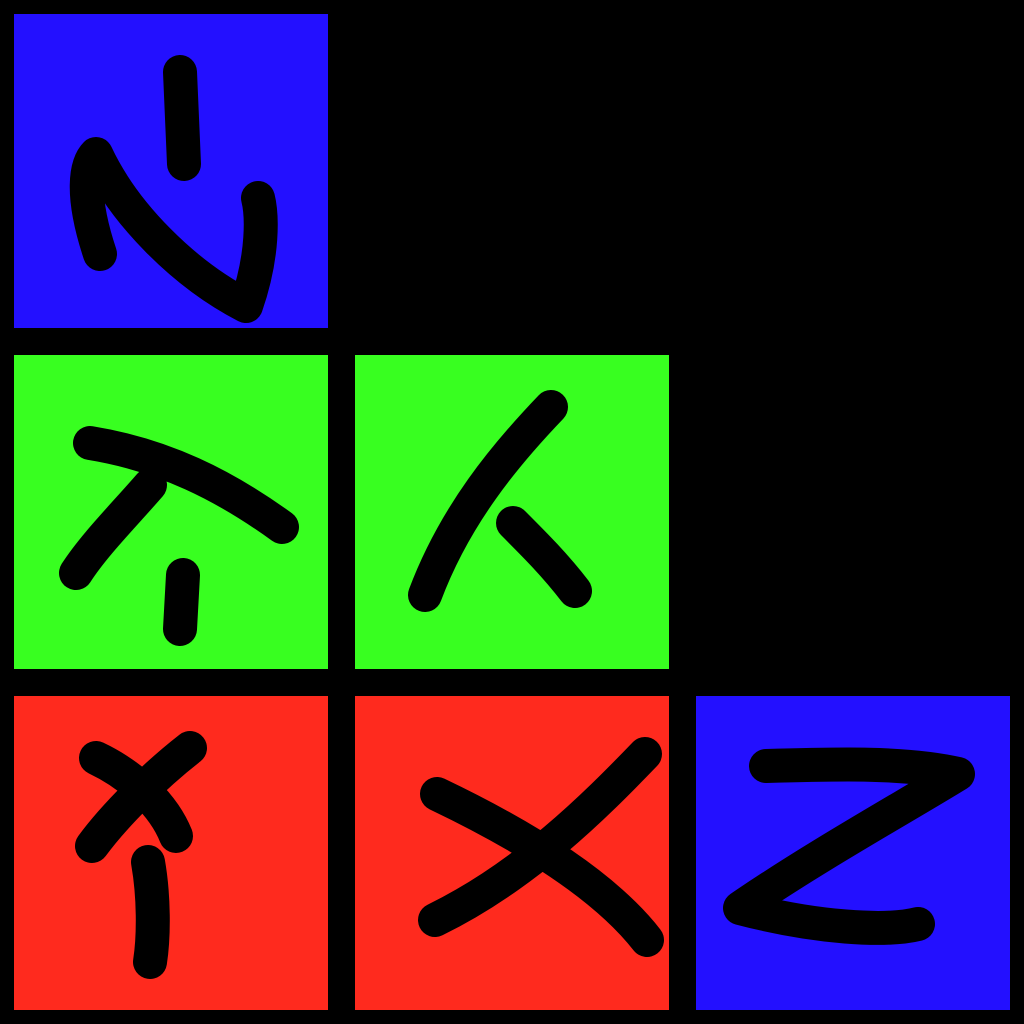 This screenshot has width=1024, height=1024. I want to click on glyph-rotated-z-with-tick, so click(171, 171).